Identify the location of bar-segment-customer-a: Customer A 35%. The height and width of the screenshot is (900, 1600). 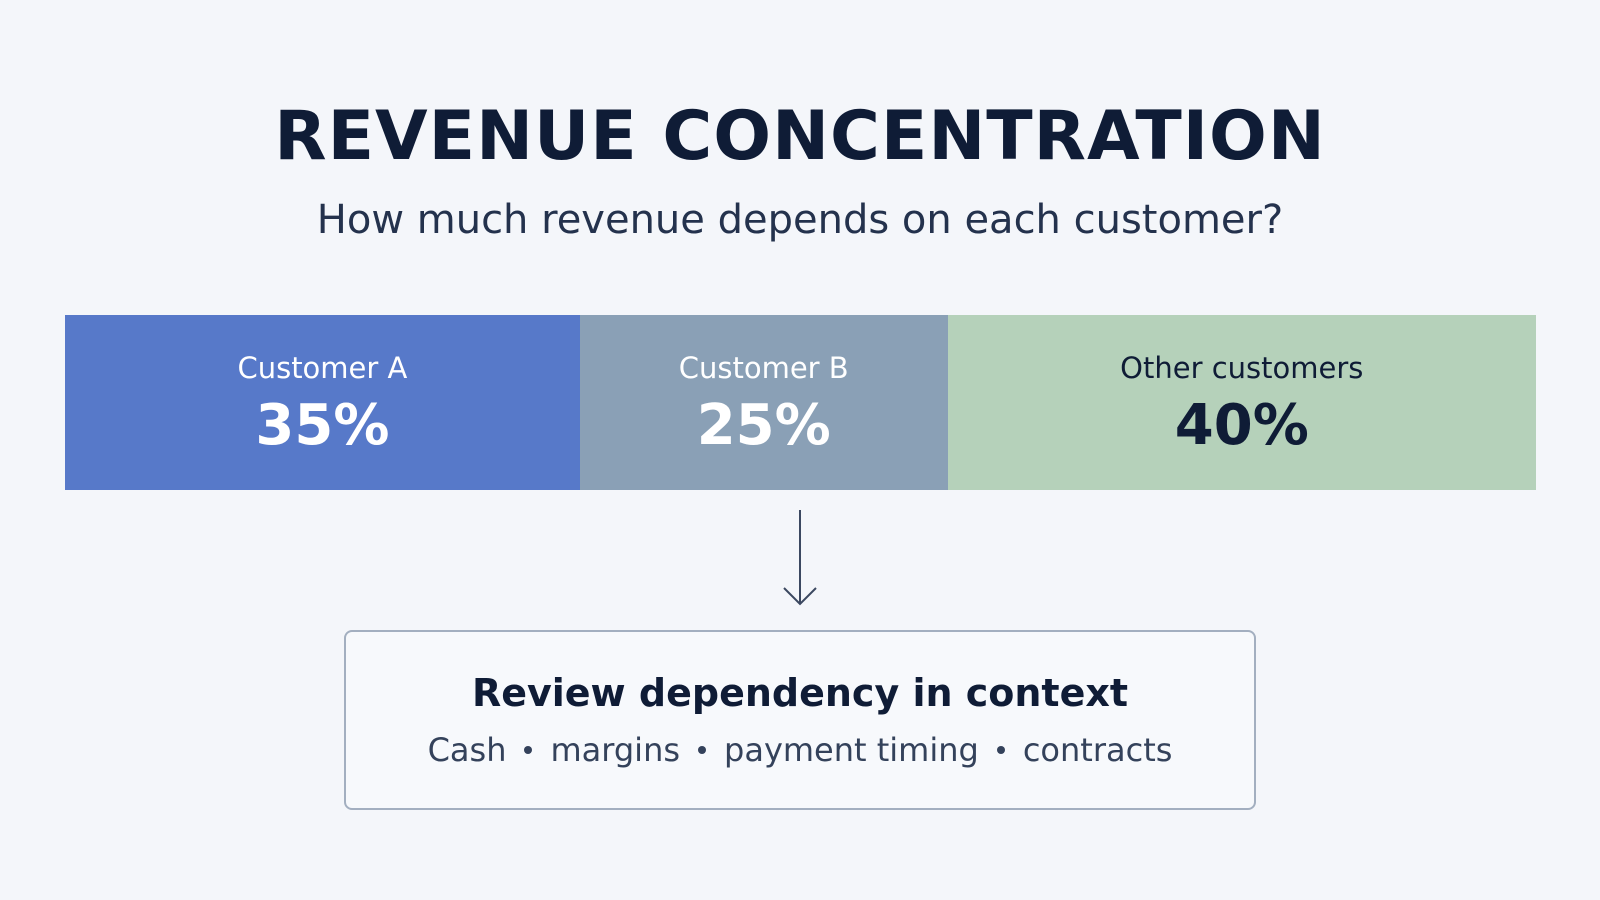
(322, 402).